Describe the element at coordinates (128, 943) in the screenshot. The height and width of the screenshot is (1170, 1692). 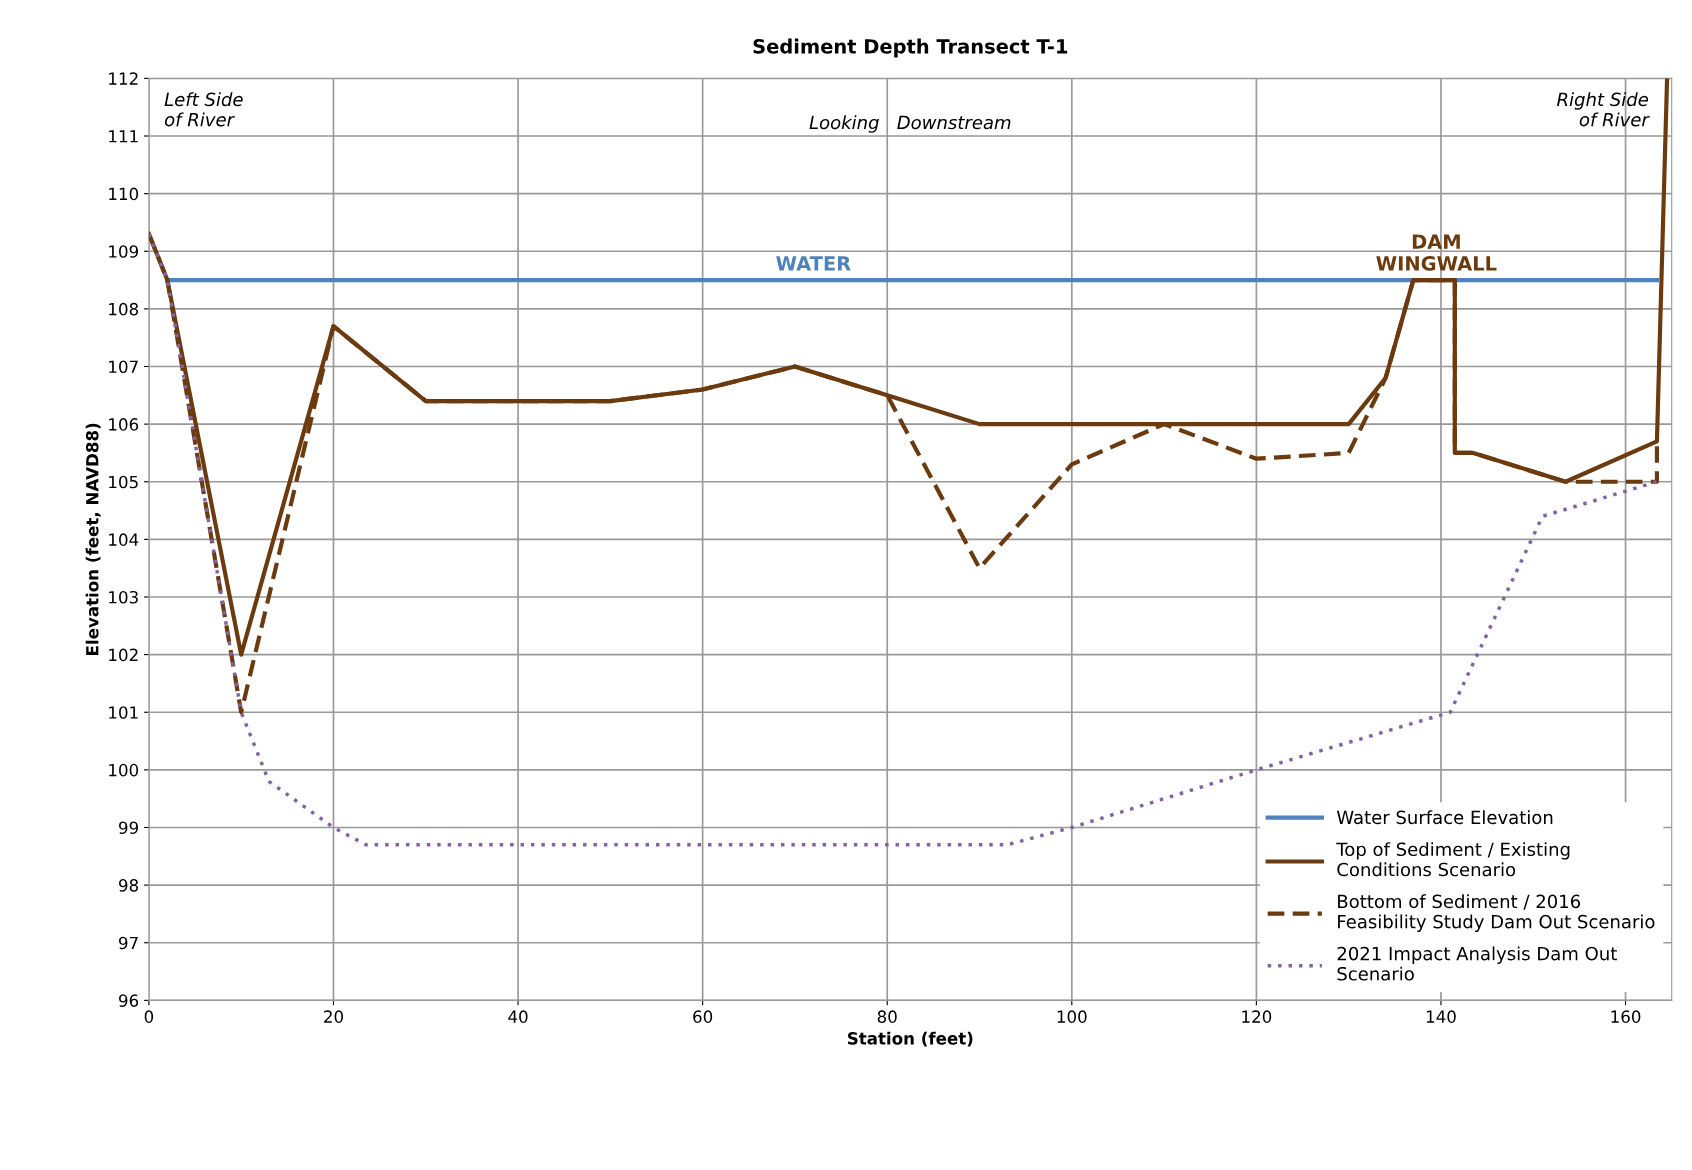
I see `y-tick-label: 97` at that location.